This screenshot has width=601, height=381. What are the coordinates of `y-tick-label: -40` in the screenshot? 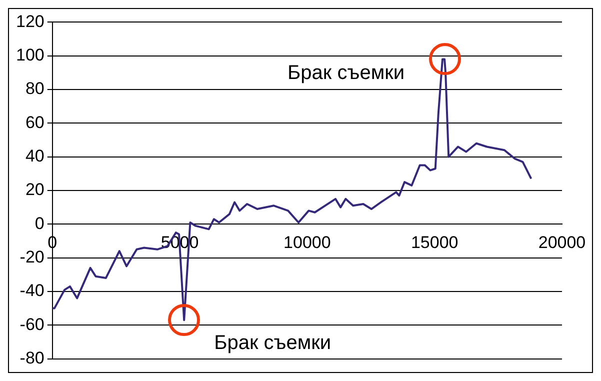 It's located at (32, 290).